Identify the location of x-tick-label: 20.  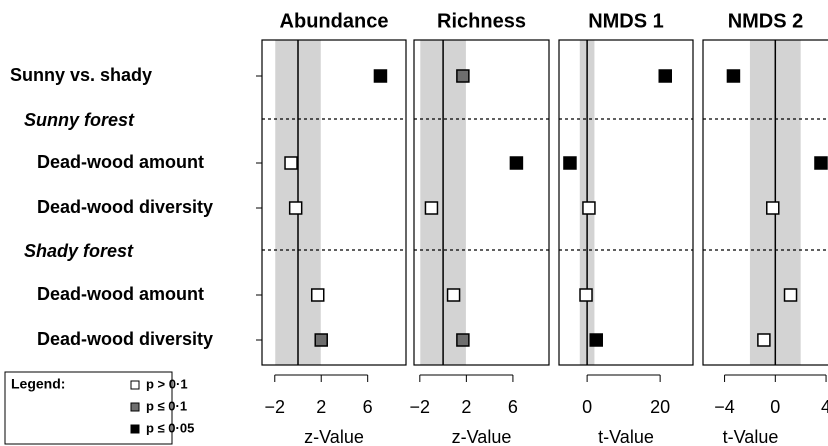
(660, 407).